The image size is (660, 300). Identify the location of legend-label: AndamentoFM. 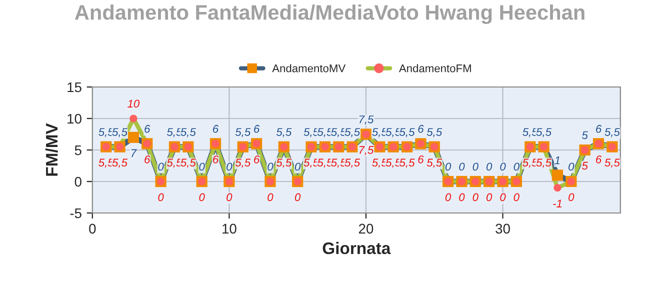
(434, 68).